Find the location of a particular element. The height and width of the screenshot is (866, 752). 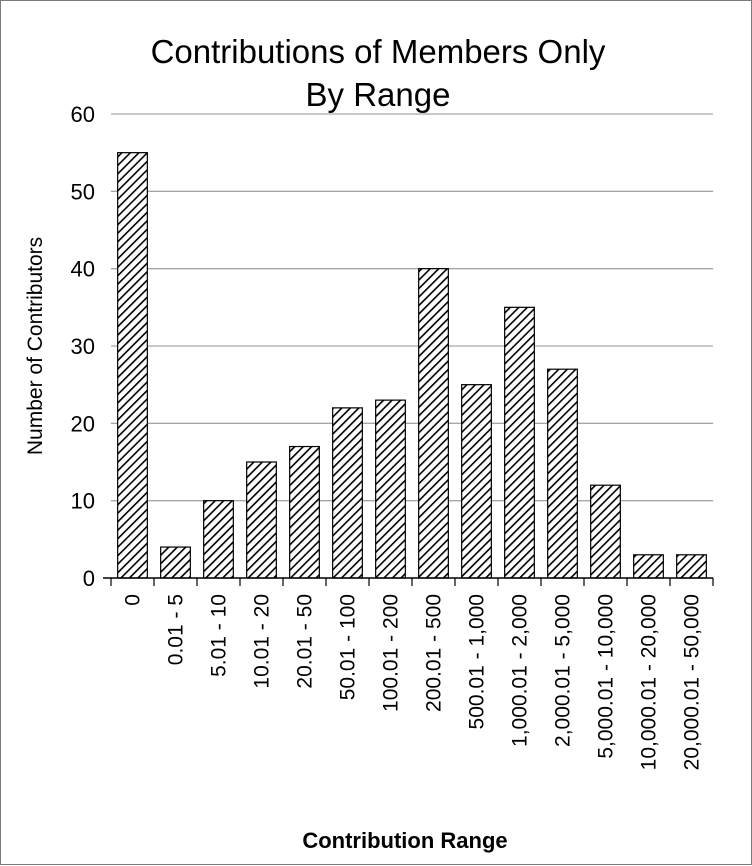

y-tick-label: 30 is located at coordinates (83, 346).